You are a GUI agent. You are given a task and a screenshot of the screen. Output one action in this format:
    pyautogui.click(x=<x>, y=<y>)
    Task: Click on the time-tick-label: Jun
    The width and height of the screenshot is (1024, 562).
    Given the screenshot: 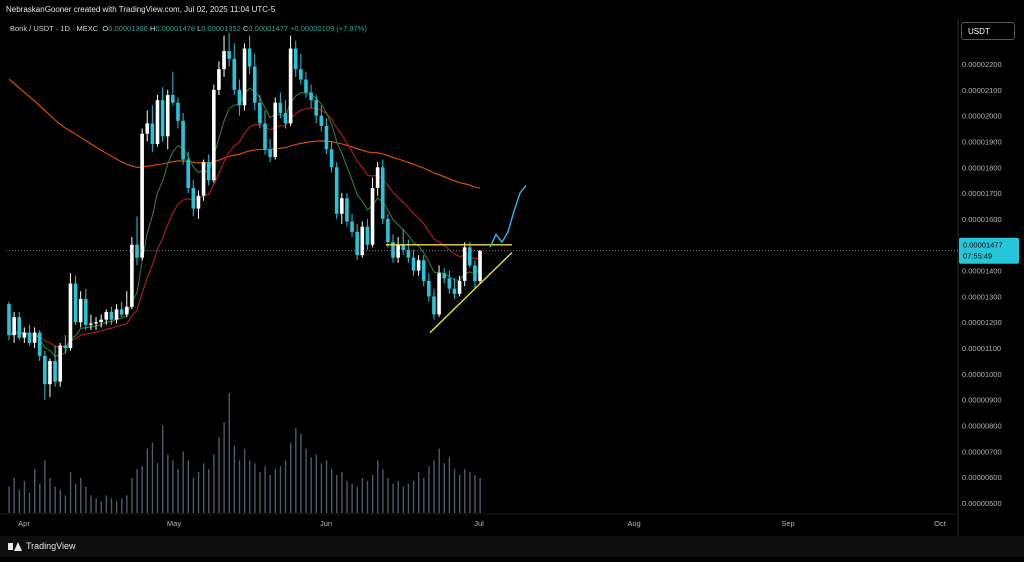 What is the action you would take?
    pyautogui.click(x=326, y=523)
    